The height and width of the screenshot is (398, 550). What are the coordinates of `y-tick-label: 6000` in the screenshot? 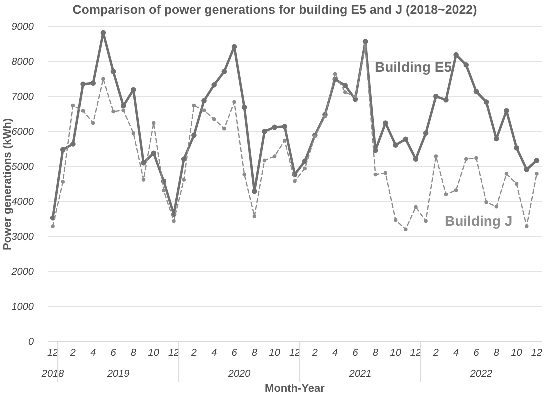 It's located at (23, 132).